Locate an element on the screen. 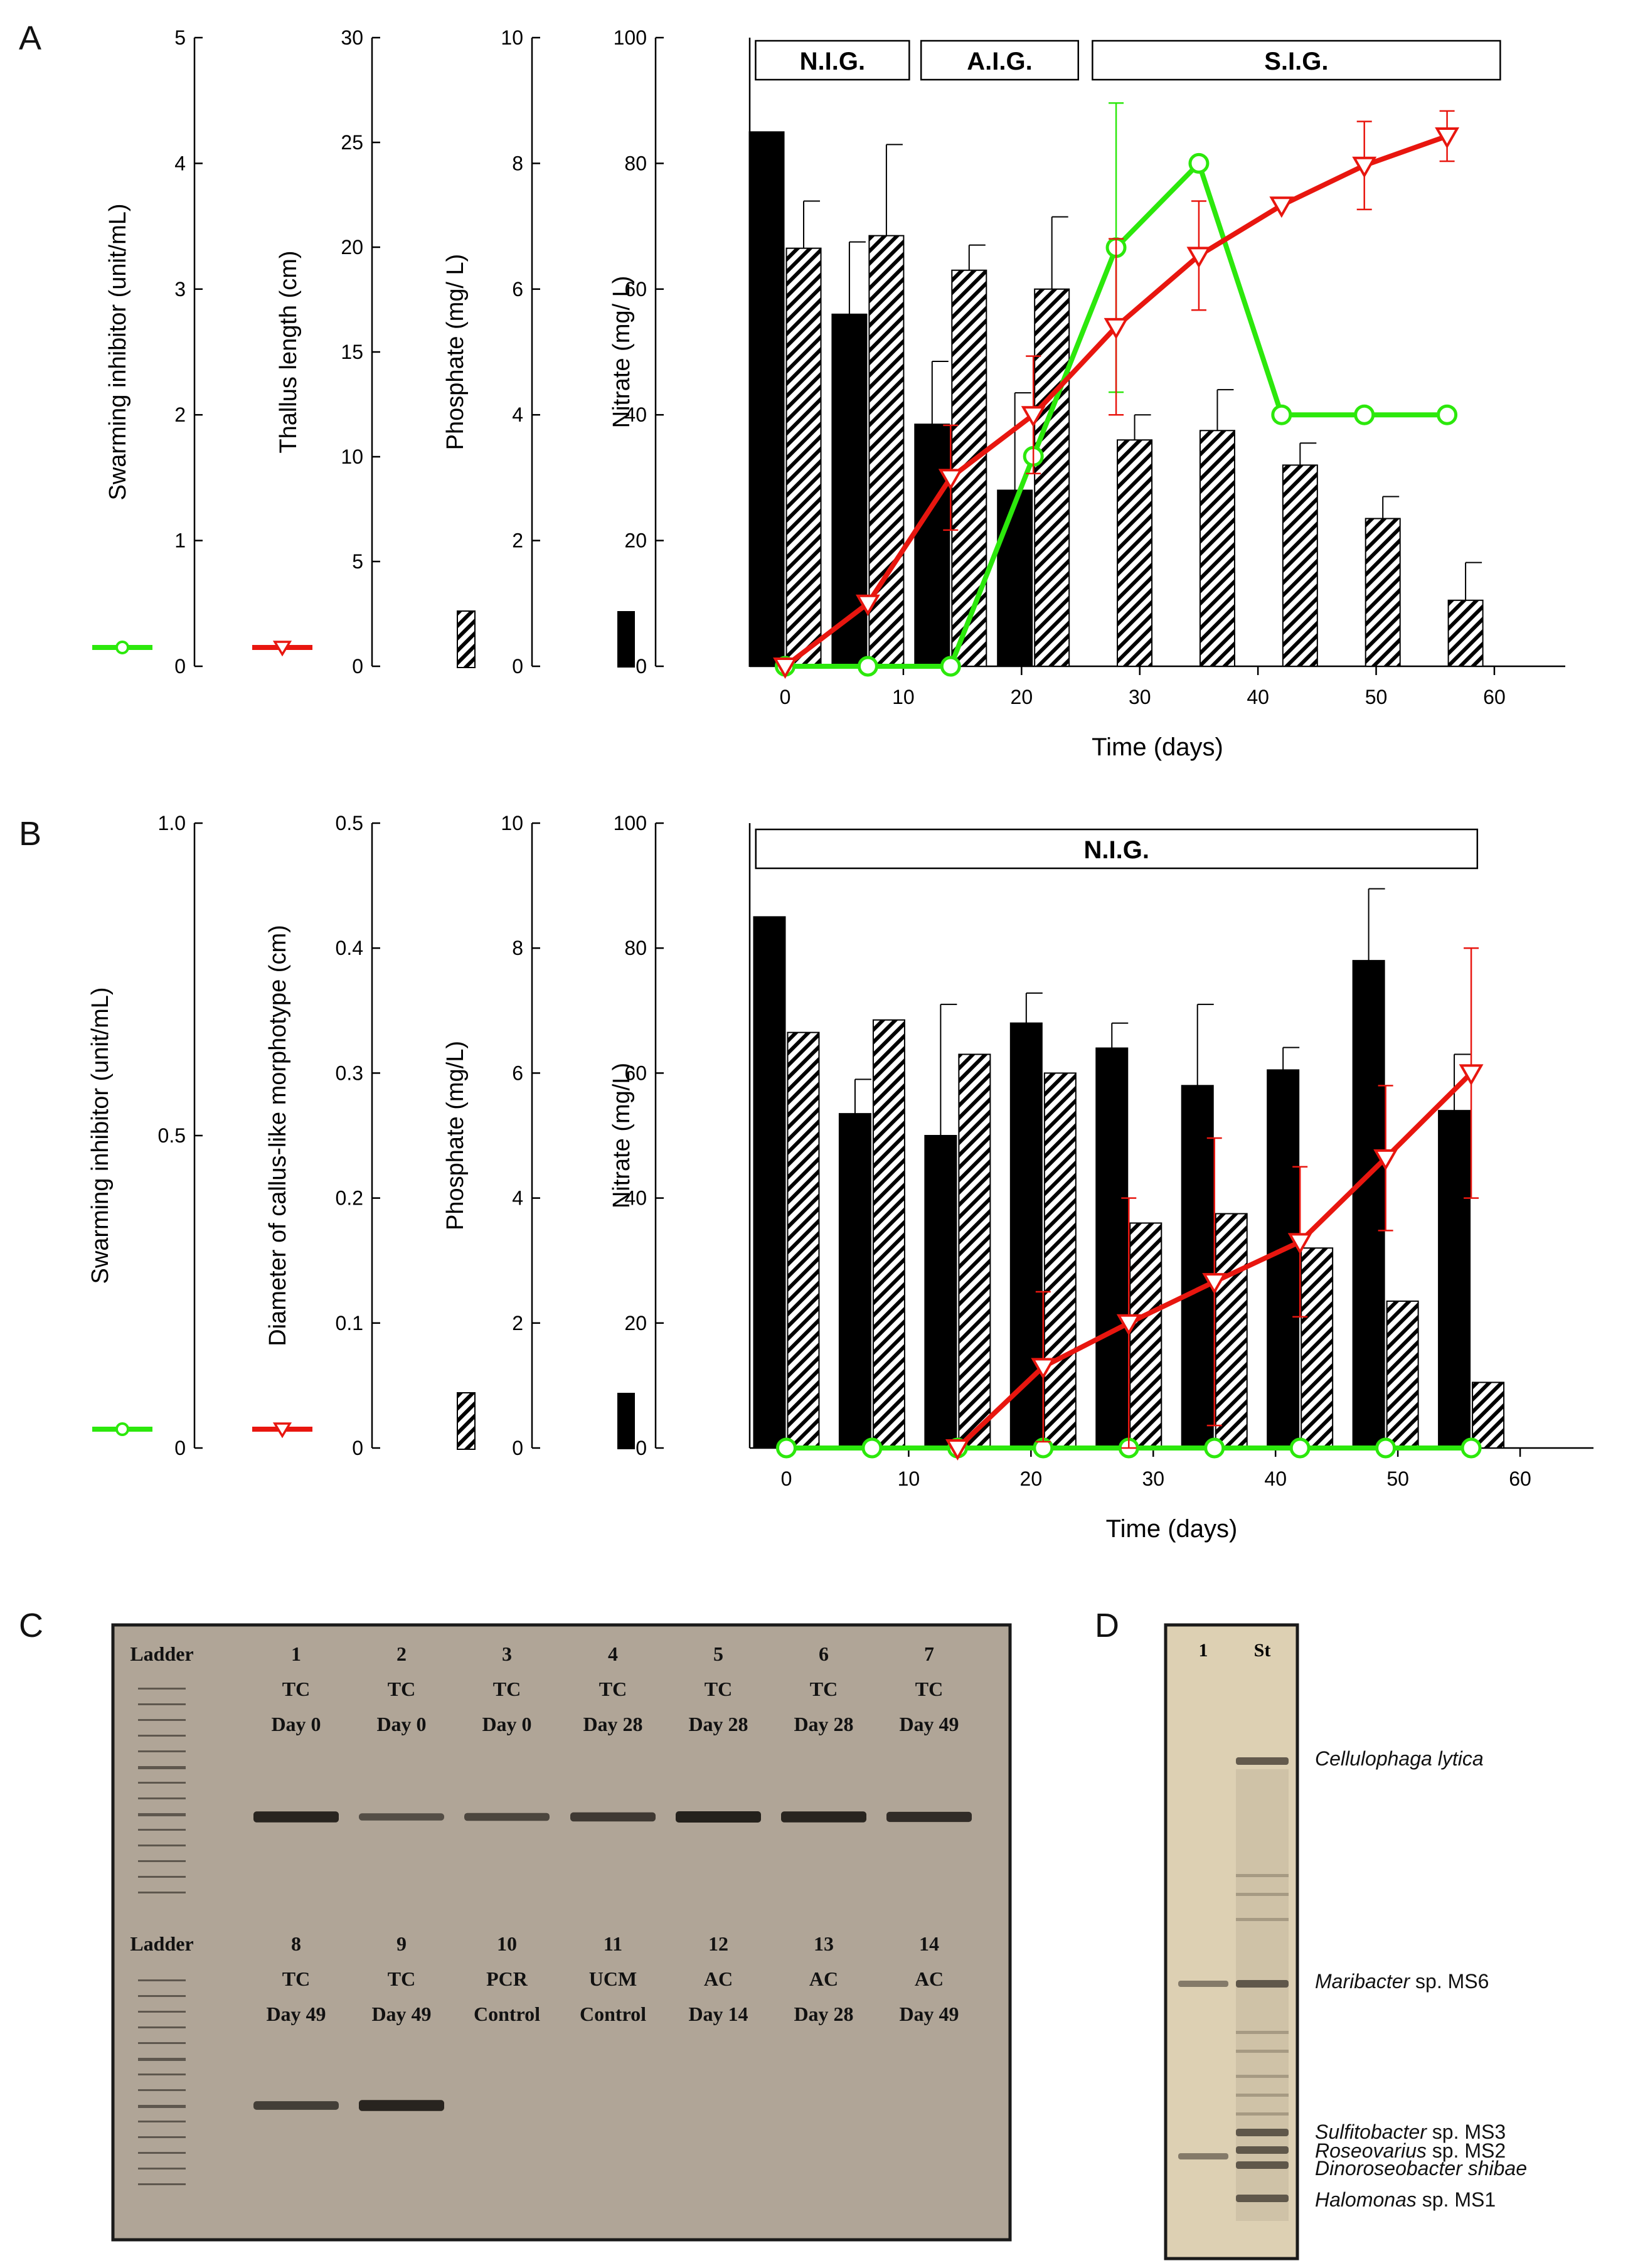 The image size is (1628, 2268). y-axis-title: Nitrate (mg/ L) is located at coordinates (622, 353).